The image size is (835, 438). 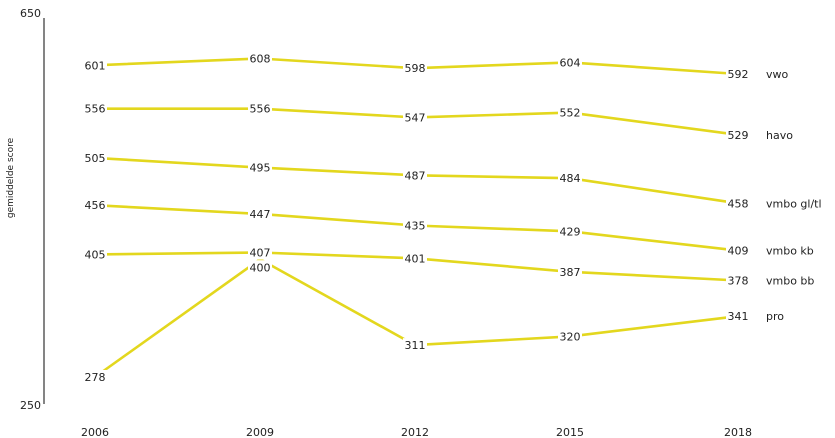 I want to click on data-label: 598, so click(x=415, y=68).